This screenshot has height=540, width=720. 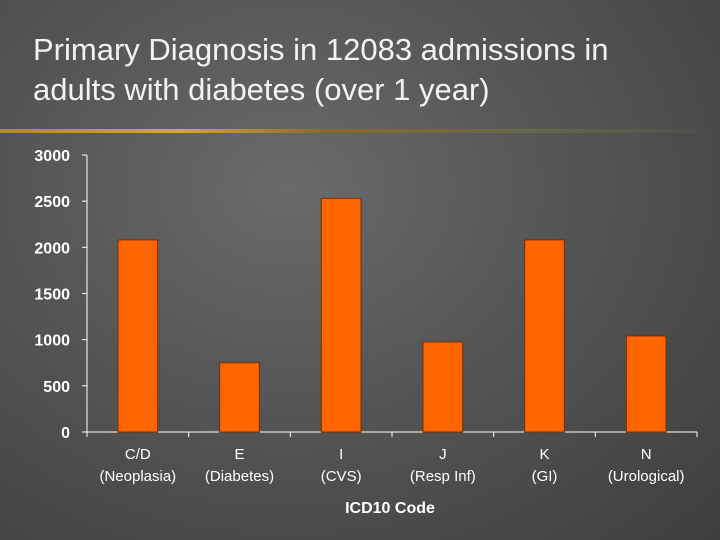 What do you see at coordinates (360, 131) in the screenshot?
I see `title-divider` at bounding box center [360, 131].